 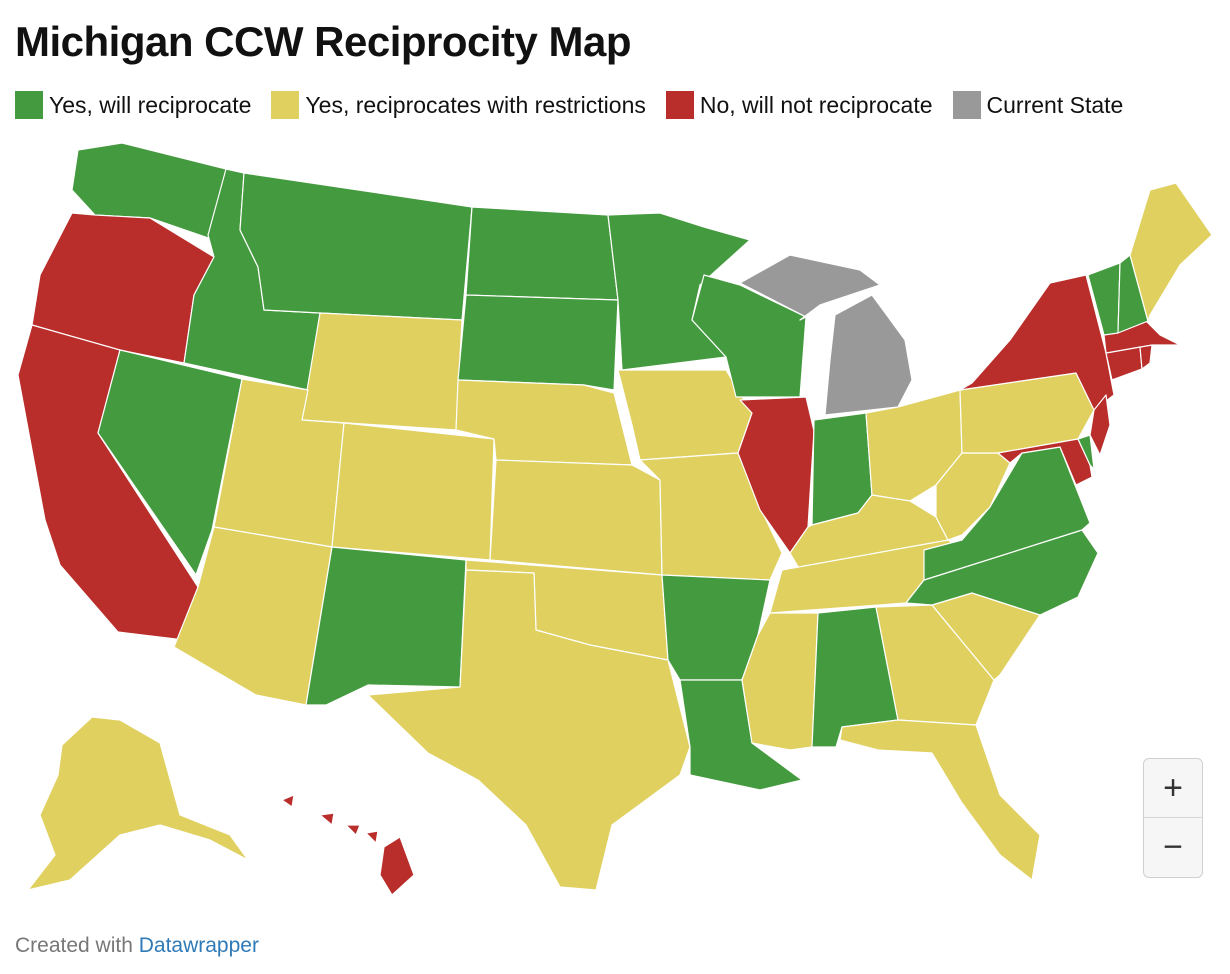 What do you see at coordinates (1171, 252) in the screenshot?
I see `state-me` at bounding box center [1171, 252].